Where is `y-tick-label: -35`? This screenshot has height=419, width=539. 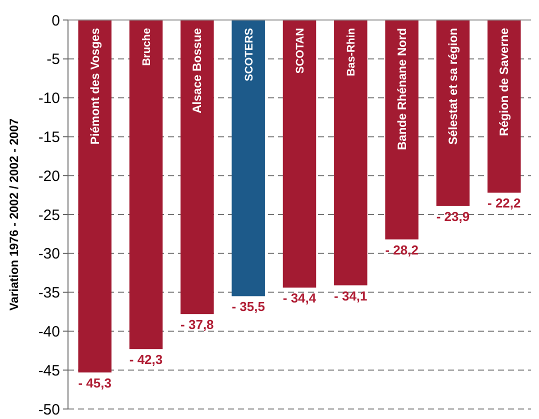 y-tick-label: -35 is located at coordinates (49, 293).